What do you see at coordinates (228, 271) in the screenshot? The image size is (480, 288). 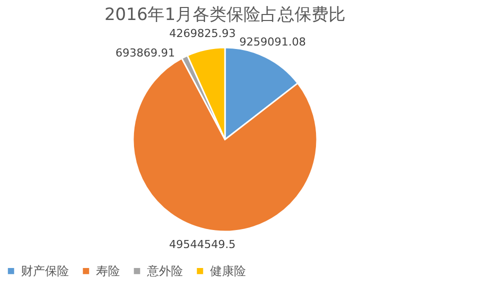 I see `legend-label: 健康险` at bounding box center [228, 271].